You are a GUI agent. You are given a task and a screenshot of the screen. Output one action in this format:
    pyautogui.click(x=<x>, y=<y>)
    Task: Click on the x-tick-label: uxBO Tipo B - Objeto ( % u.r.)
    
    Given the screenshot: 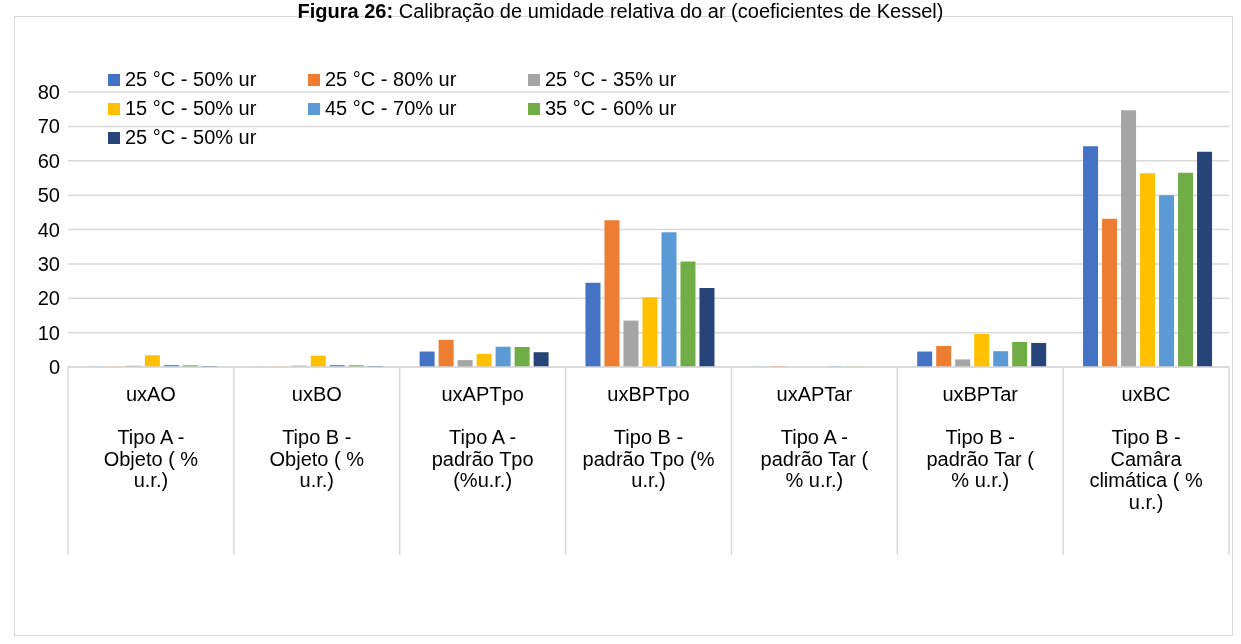 What is the action you would take?
    pyautogui.click(x=317, y=437)
    